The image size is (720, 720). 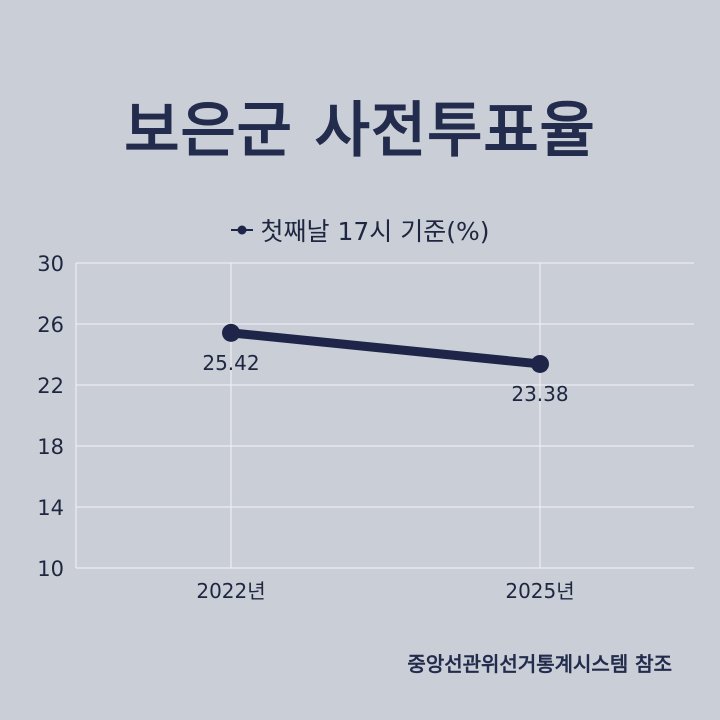 I want to click on source-note: 중앙선관위선거통계시스템 참조, so click(x=539, y=664).